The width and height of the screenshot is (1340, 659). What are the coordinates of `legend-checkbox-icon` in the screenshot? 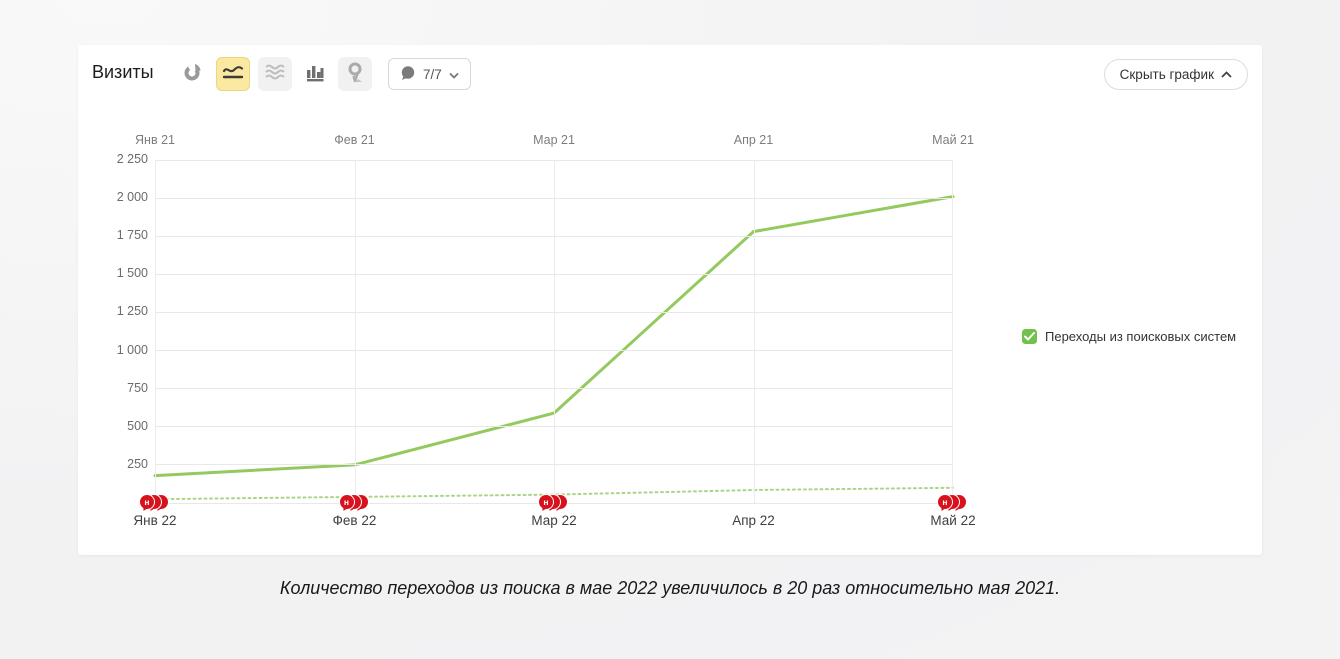 It's located at (1029, 336).